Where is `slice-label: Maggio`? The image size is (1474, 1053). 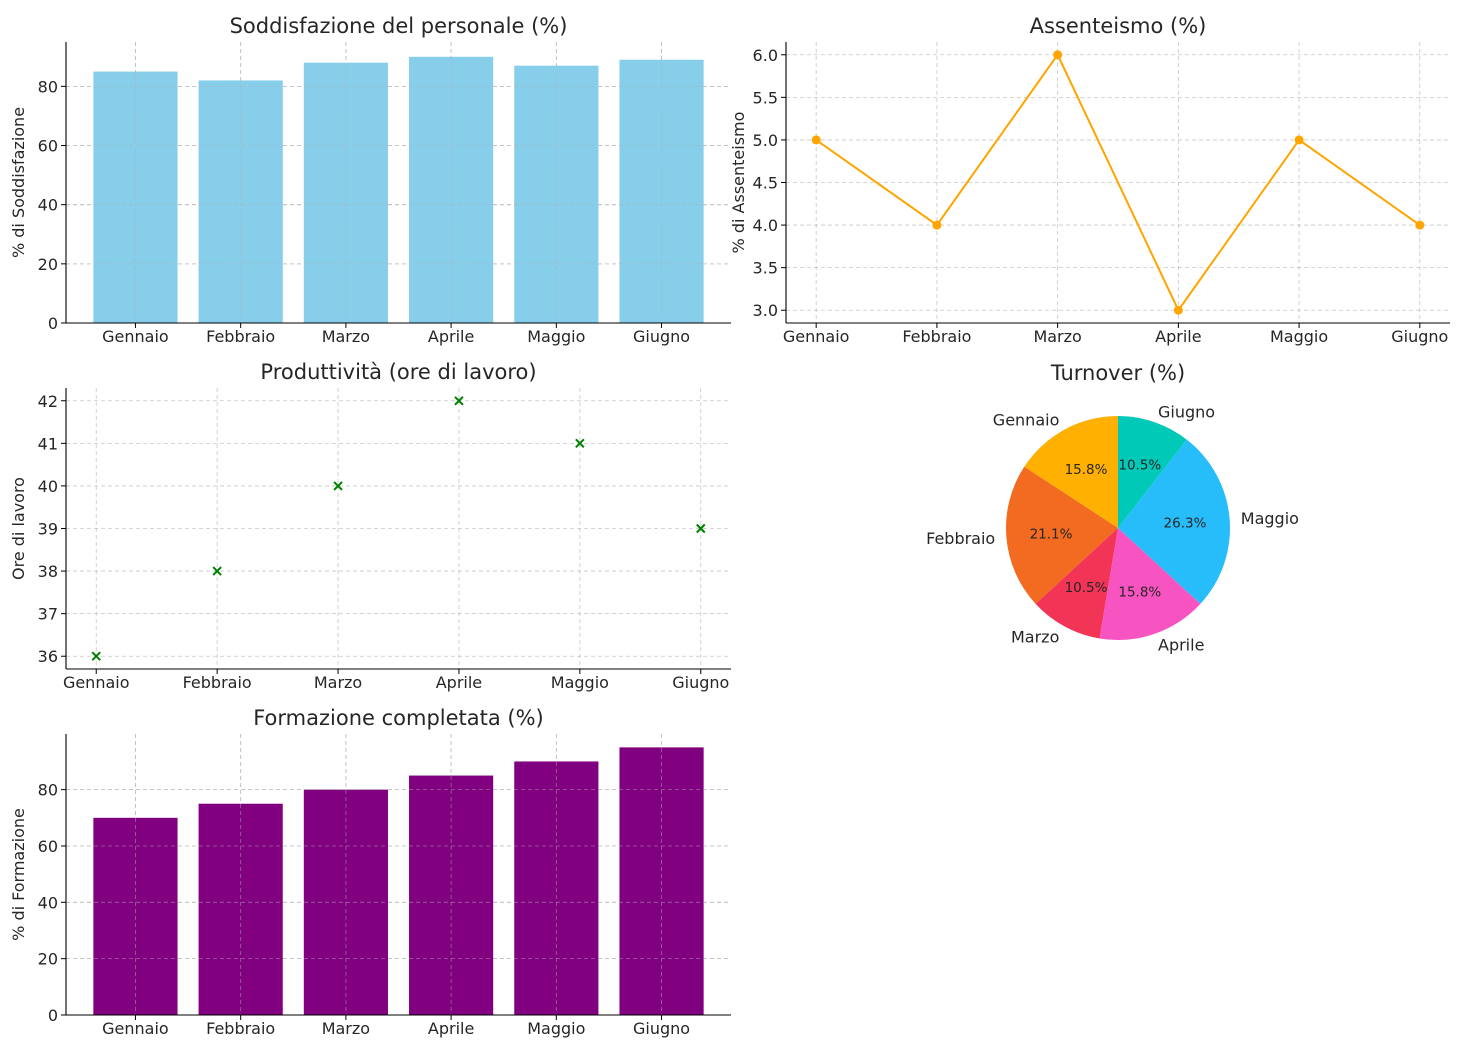 slice-label: Maggio is located at coordinates (1270, 518).